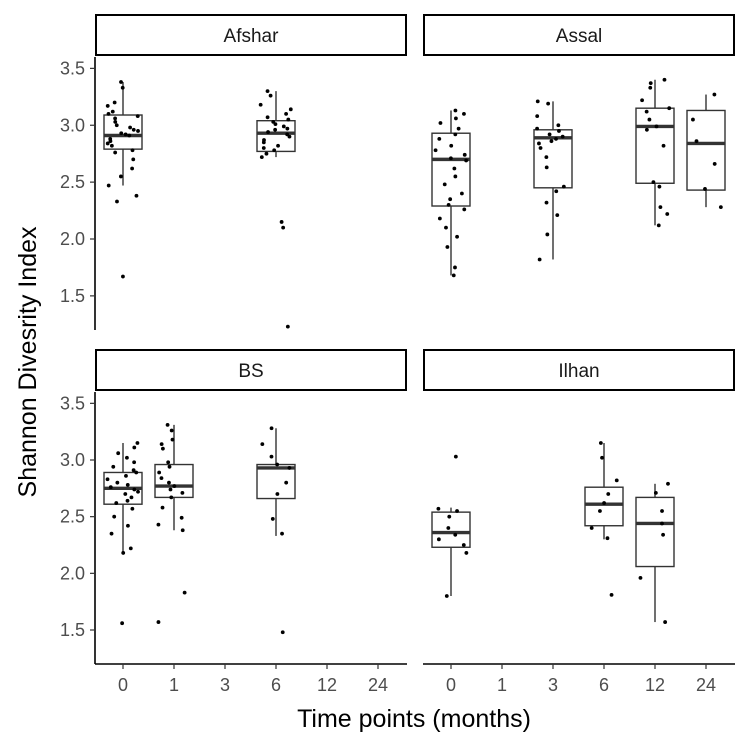 This screenshot has width=750, height=750. Describe the element at coordinates (72, 403) in the screenshot. I see `y-tick-label: 3.5` at that location.